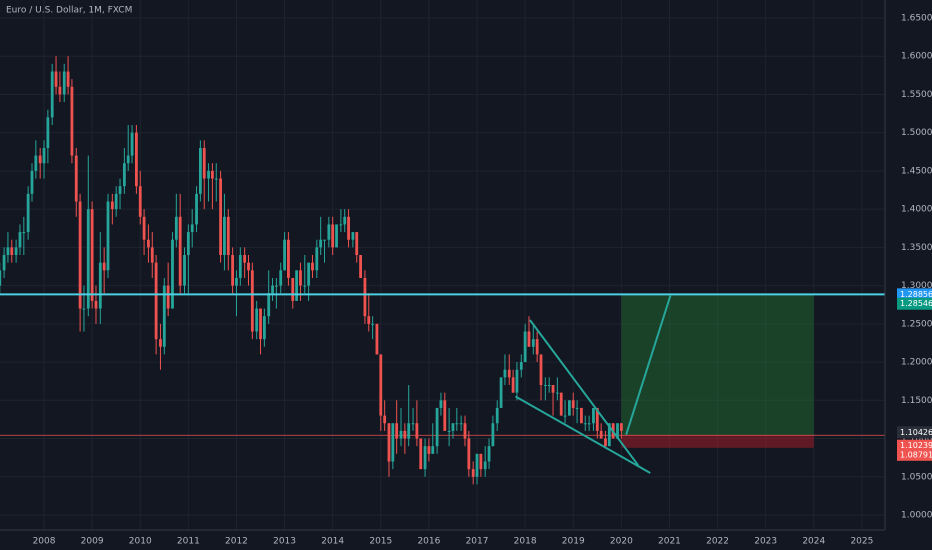 This screenshot has width=932, height=550. Describe the element at coordinates (717, 441) in the screenshot. I see `loss-zone` at that location.